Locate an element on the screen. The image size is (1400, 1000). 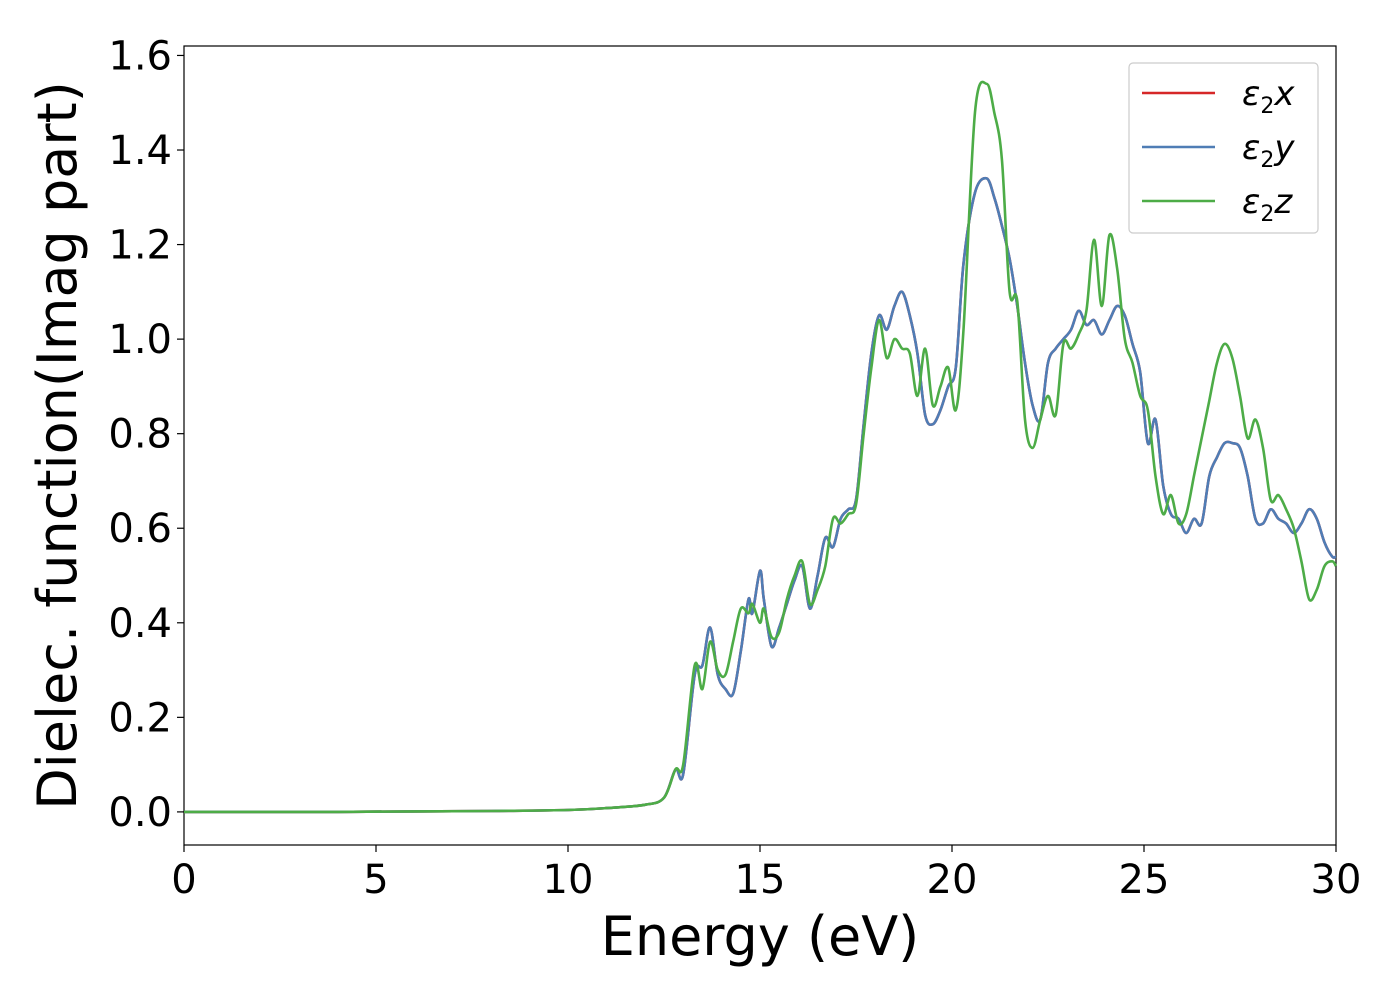
legend-label-y: ε2y is located at coordinates (1268, 150).